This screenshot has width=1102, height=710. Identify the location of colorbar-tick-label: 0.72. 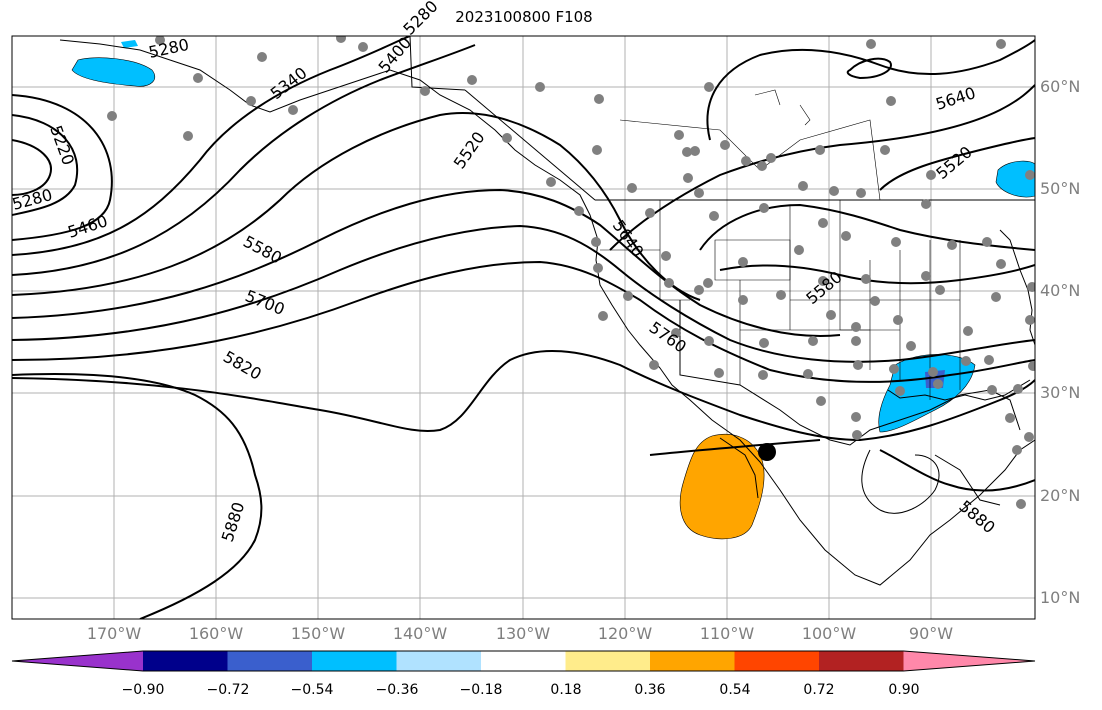
(819, 690).